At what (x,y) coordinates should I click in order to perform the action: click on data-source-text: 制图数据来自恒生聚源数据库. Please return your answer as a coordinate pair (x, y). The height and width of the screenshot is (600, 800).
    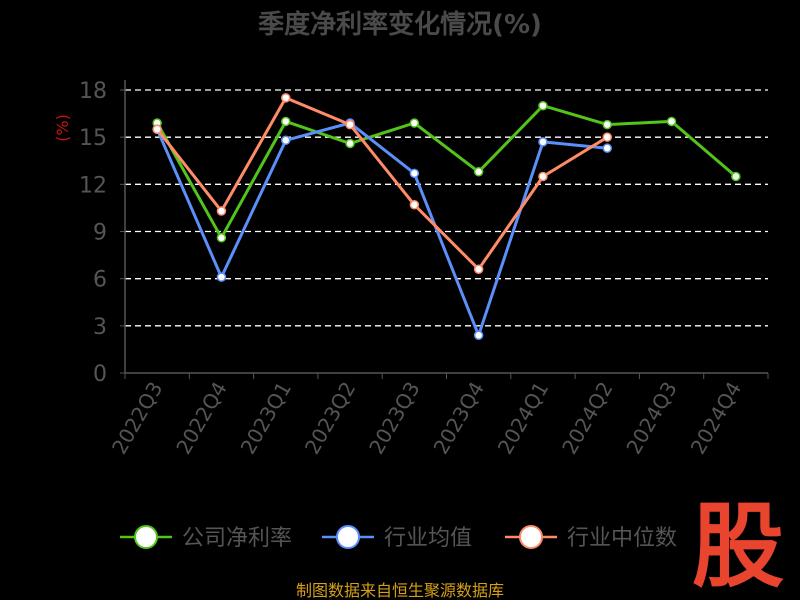
    Looking at the image, I should click on (400, 590).